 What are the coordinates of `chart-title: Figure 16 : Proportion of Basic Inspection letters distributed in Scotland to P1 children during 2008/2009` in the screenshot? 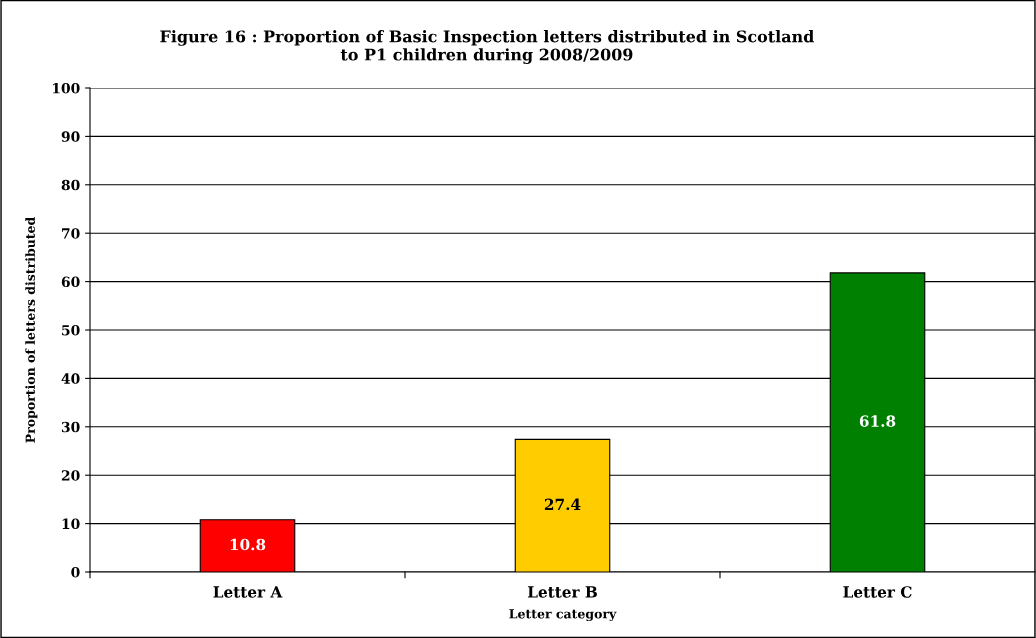 It's located at (487, 47).